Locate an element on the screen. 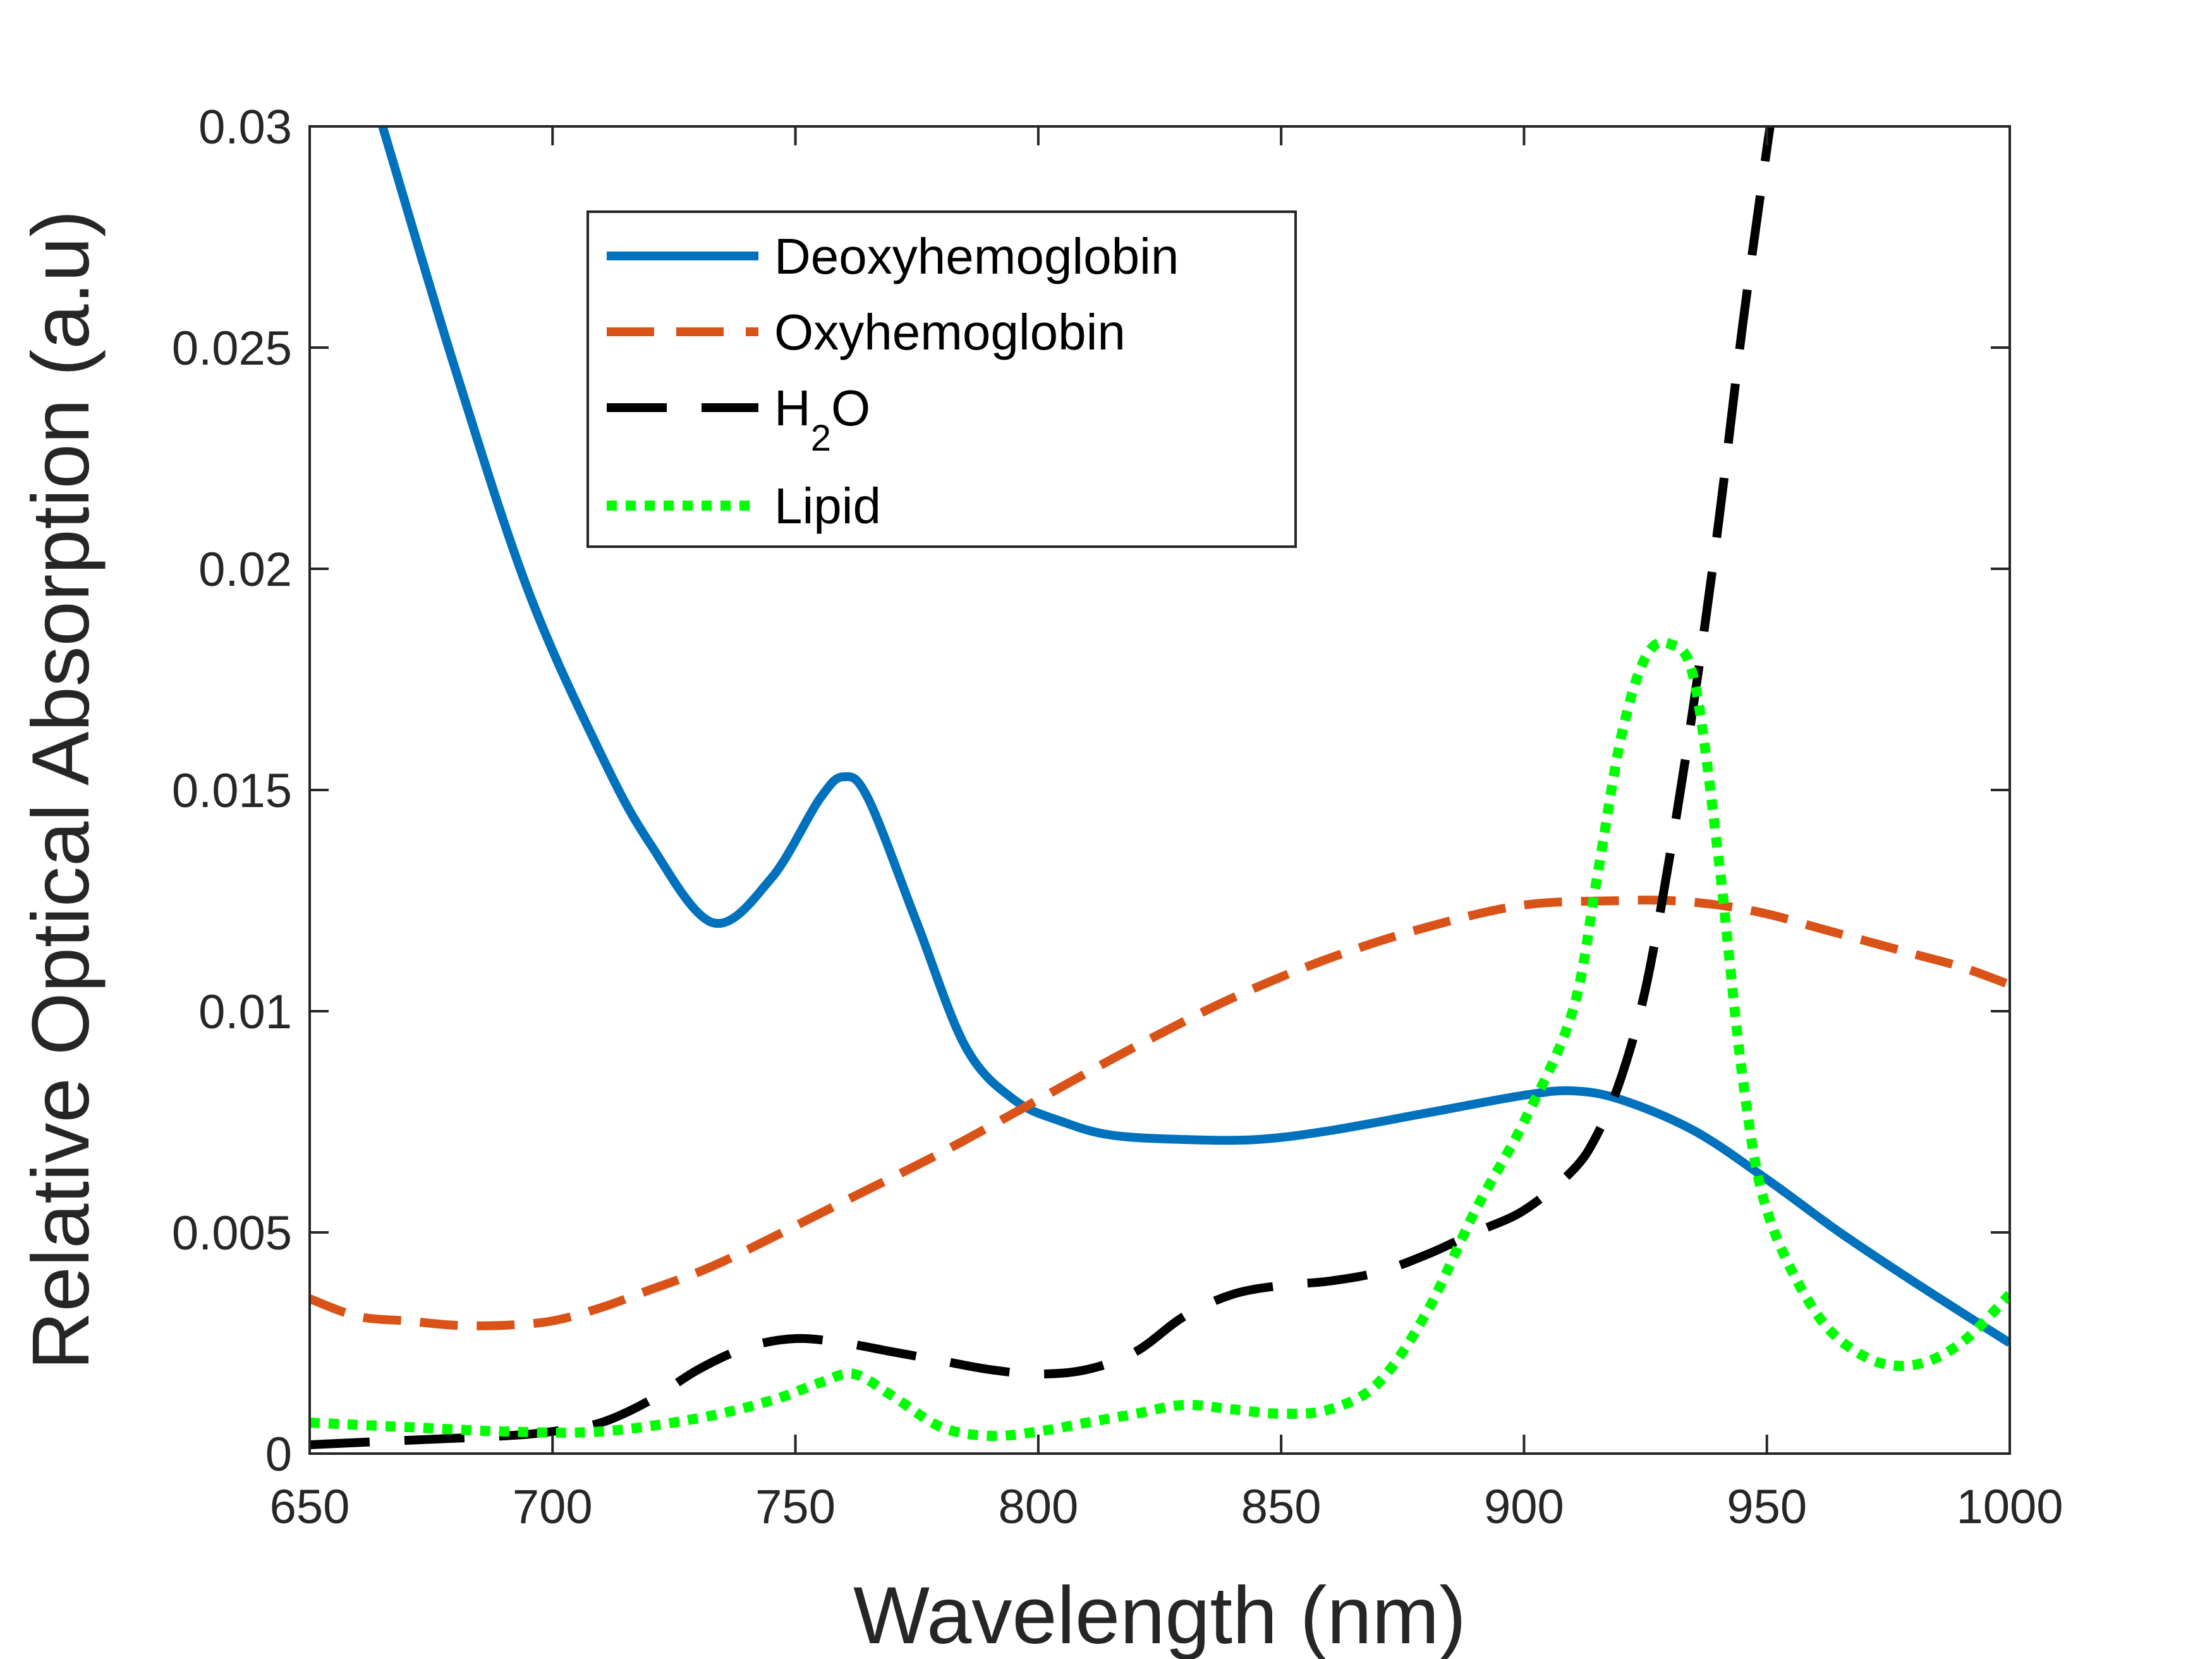 This screenshot has height=1659, width=2212. x-tick-label: 800 is located at coordinates (1038, 1507).